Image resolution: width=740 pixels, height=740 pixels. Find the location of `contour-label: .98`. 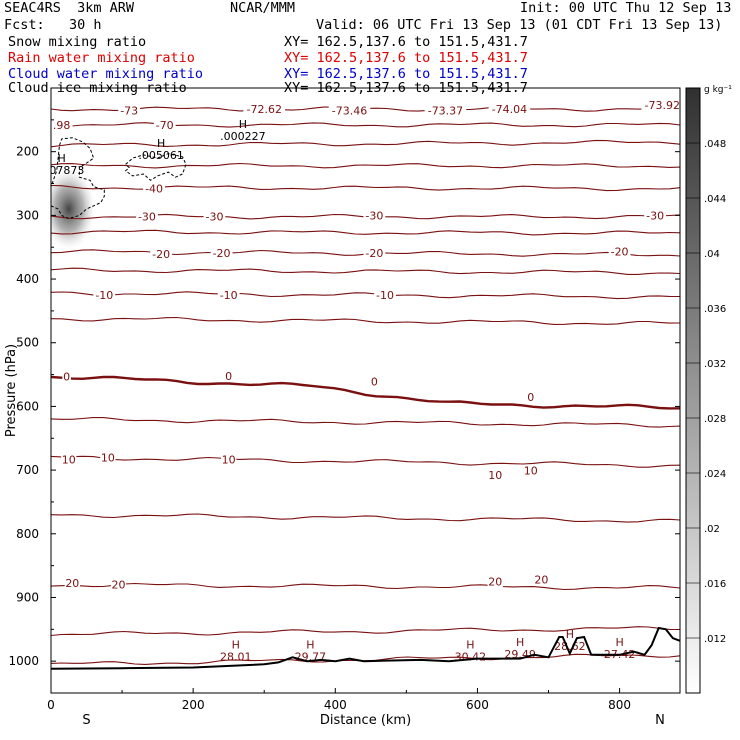

contour-label: .98 is located at coordinates (62, 125).